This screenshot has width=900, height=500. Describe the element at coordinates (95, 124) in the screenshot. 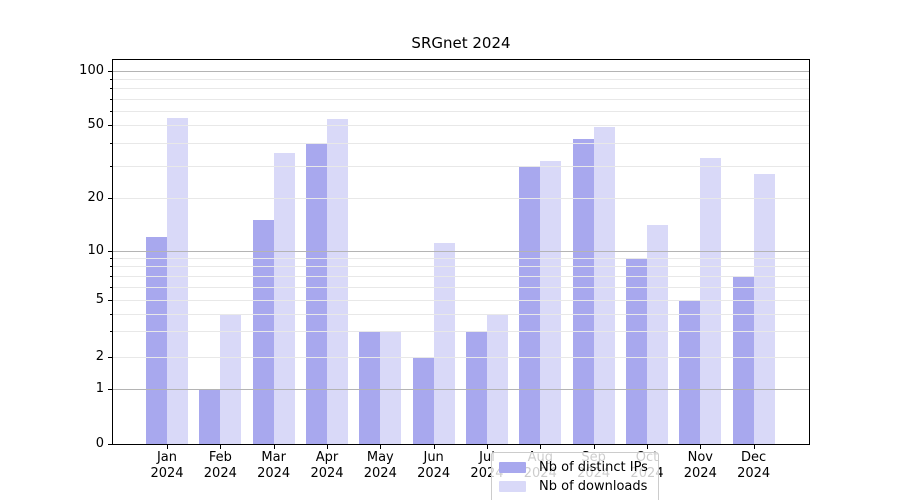

I see `y-tick-label-50: 50` at that location.